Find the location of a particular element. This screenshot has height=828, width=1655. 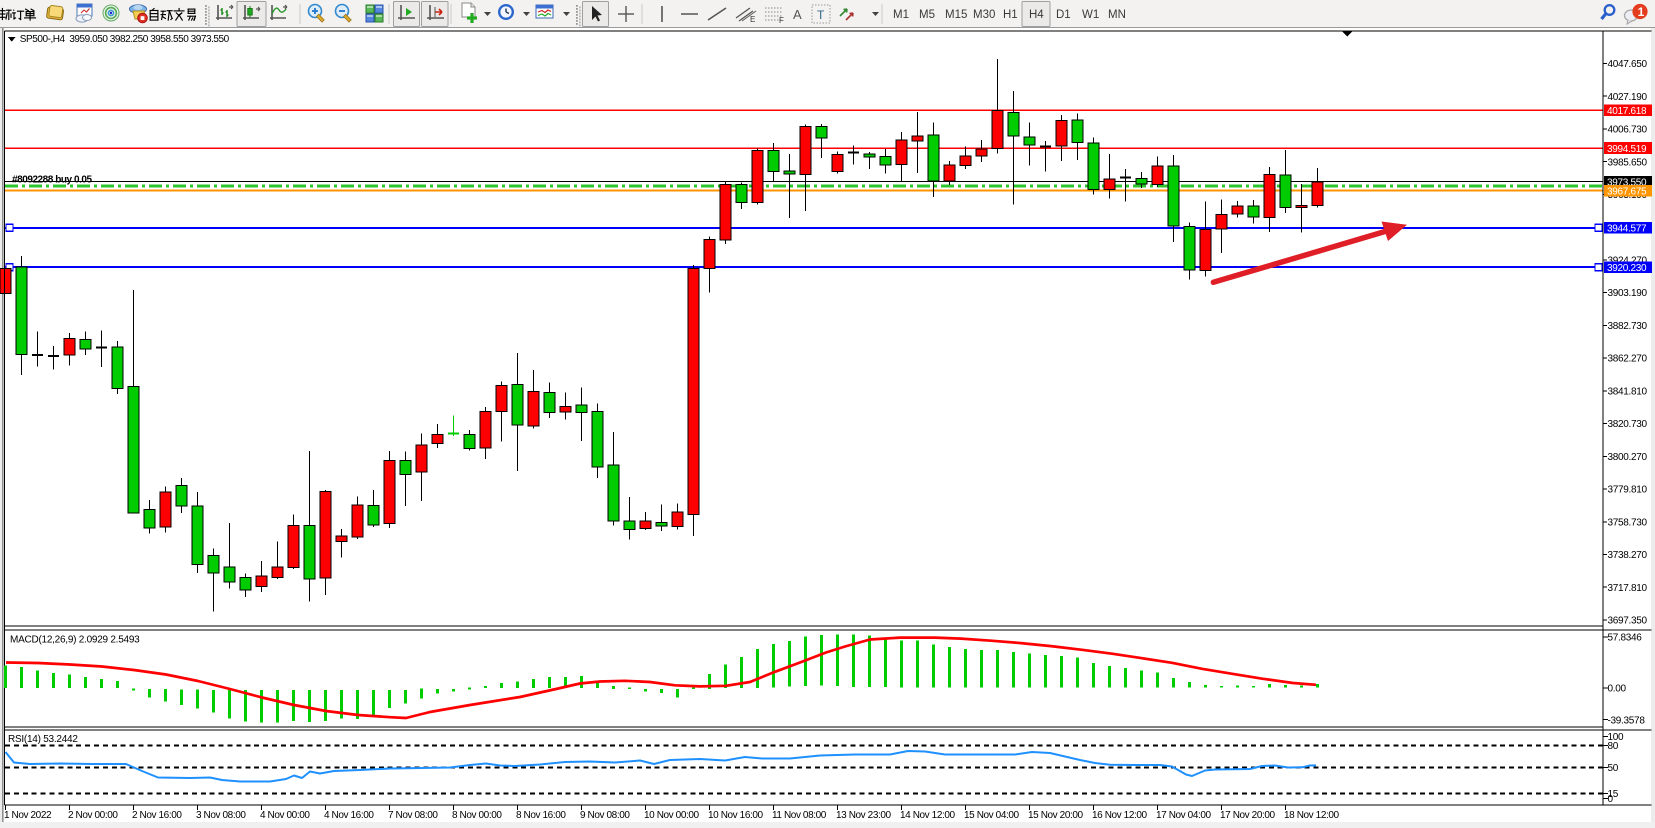

svg-text: 15 Nov 20:00 is located at coordinates (1056, 815).